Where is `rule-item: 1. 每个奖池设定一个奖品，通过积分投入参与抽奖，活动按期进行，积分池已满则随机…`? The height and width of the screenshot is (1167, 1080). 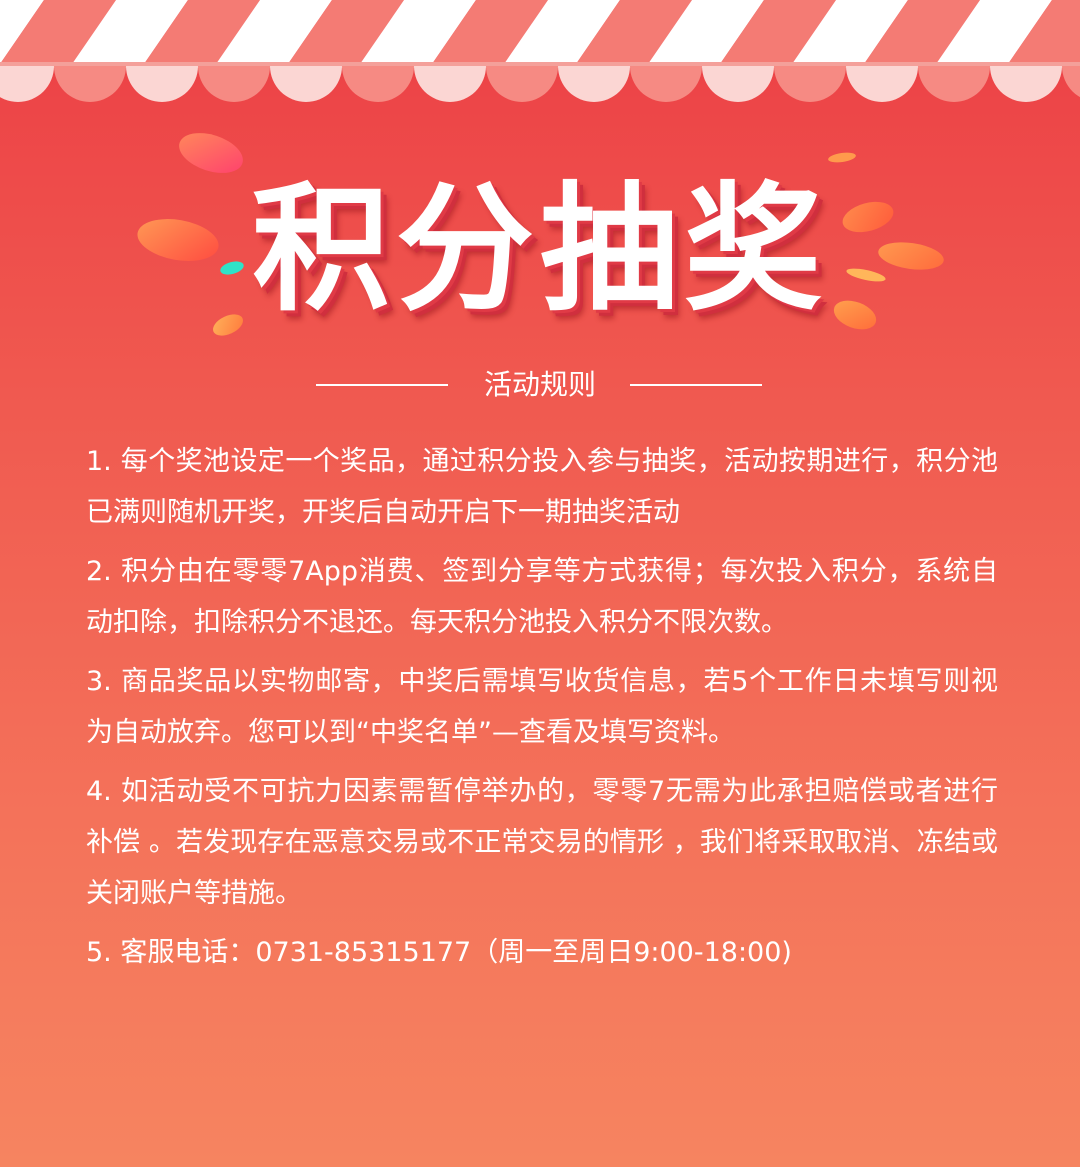
rule-item: 1. 每个奖池设定一个奖品，通过积分投入参与抽奖，活动按期进行，积分池已满则随机… is located at coordinates (542, 487).